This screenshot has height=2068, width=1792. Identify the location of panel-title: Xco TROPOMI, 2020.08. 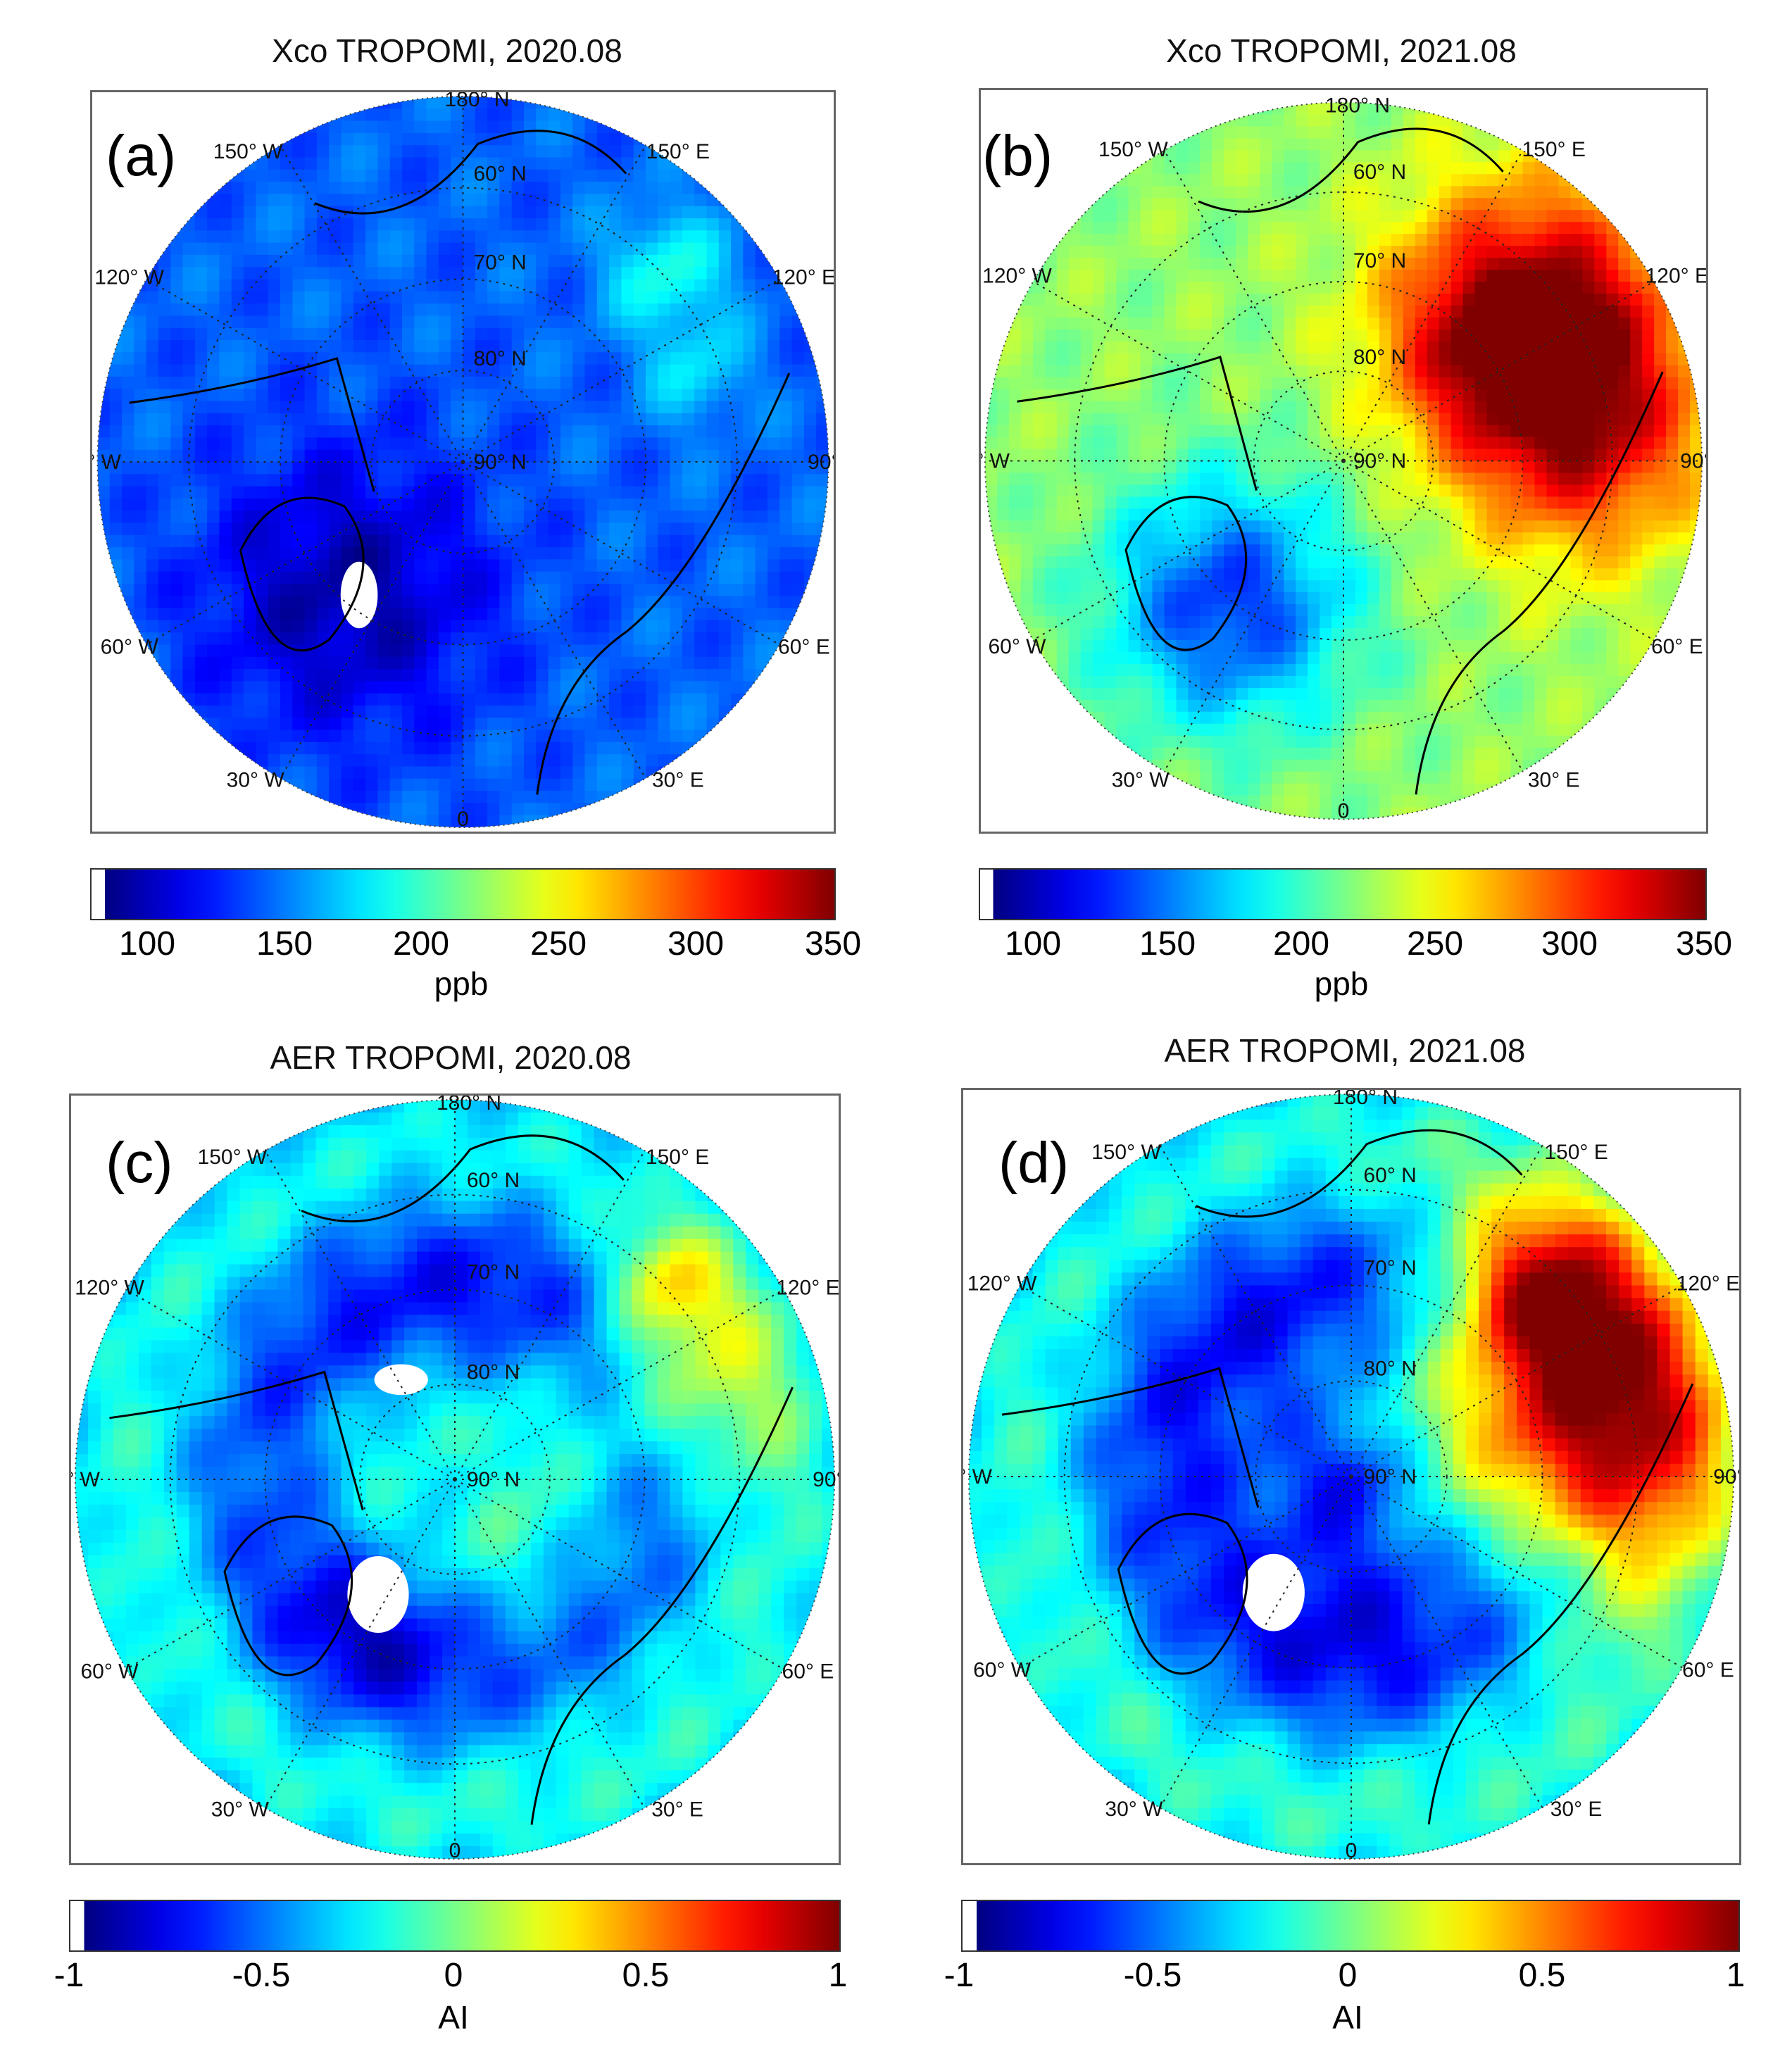
(447, 51).